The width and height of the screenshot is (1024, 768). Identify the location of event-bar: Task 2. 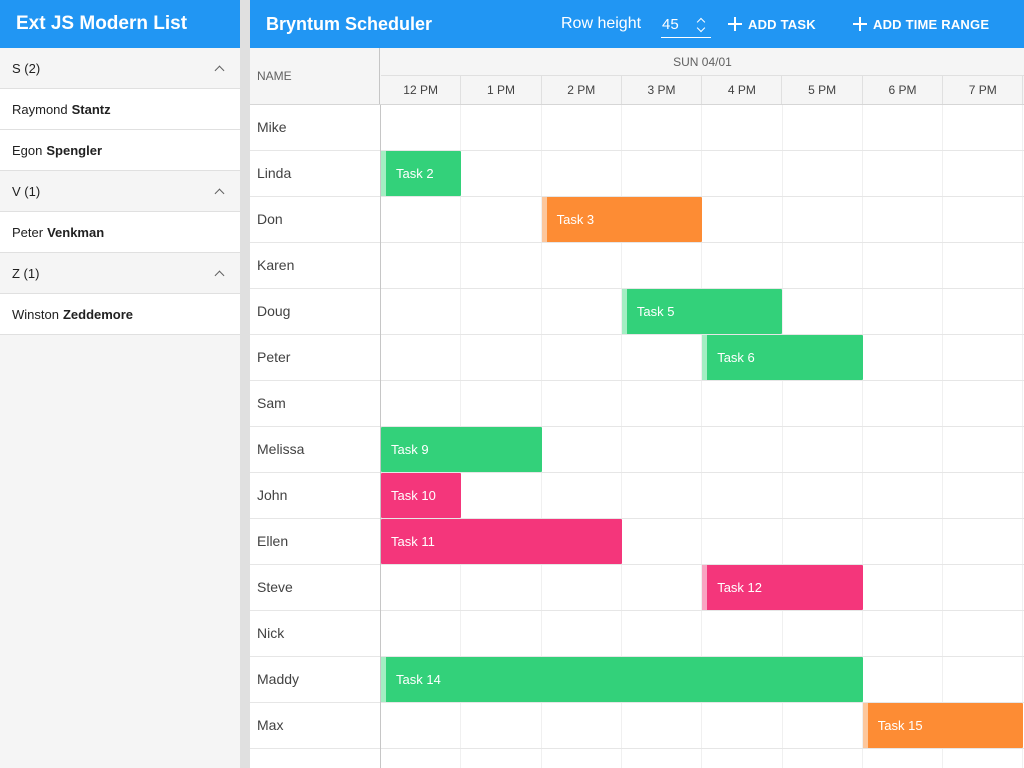
(421, 173).